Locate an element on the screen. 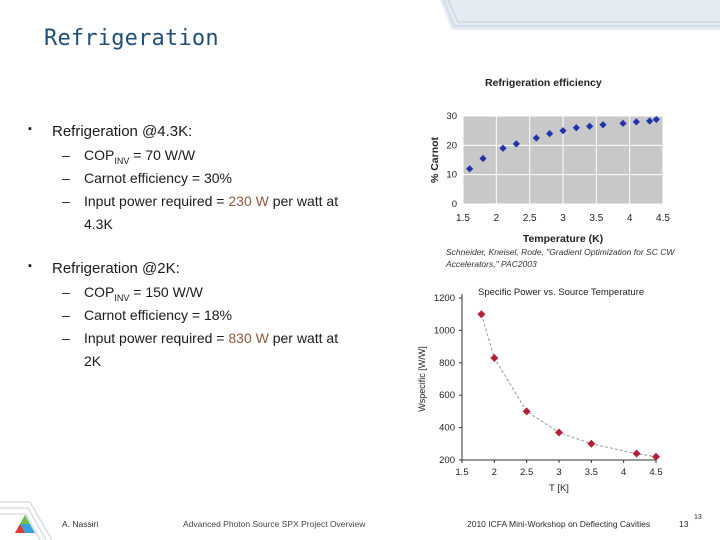 This screenshot has height=540, width=720. y-tick-label: 800 is located at coordinates (447, 363).